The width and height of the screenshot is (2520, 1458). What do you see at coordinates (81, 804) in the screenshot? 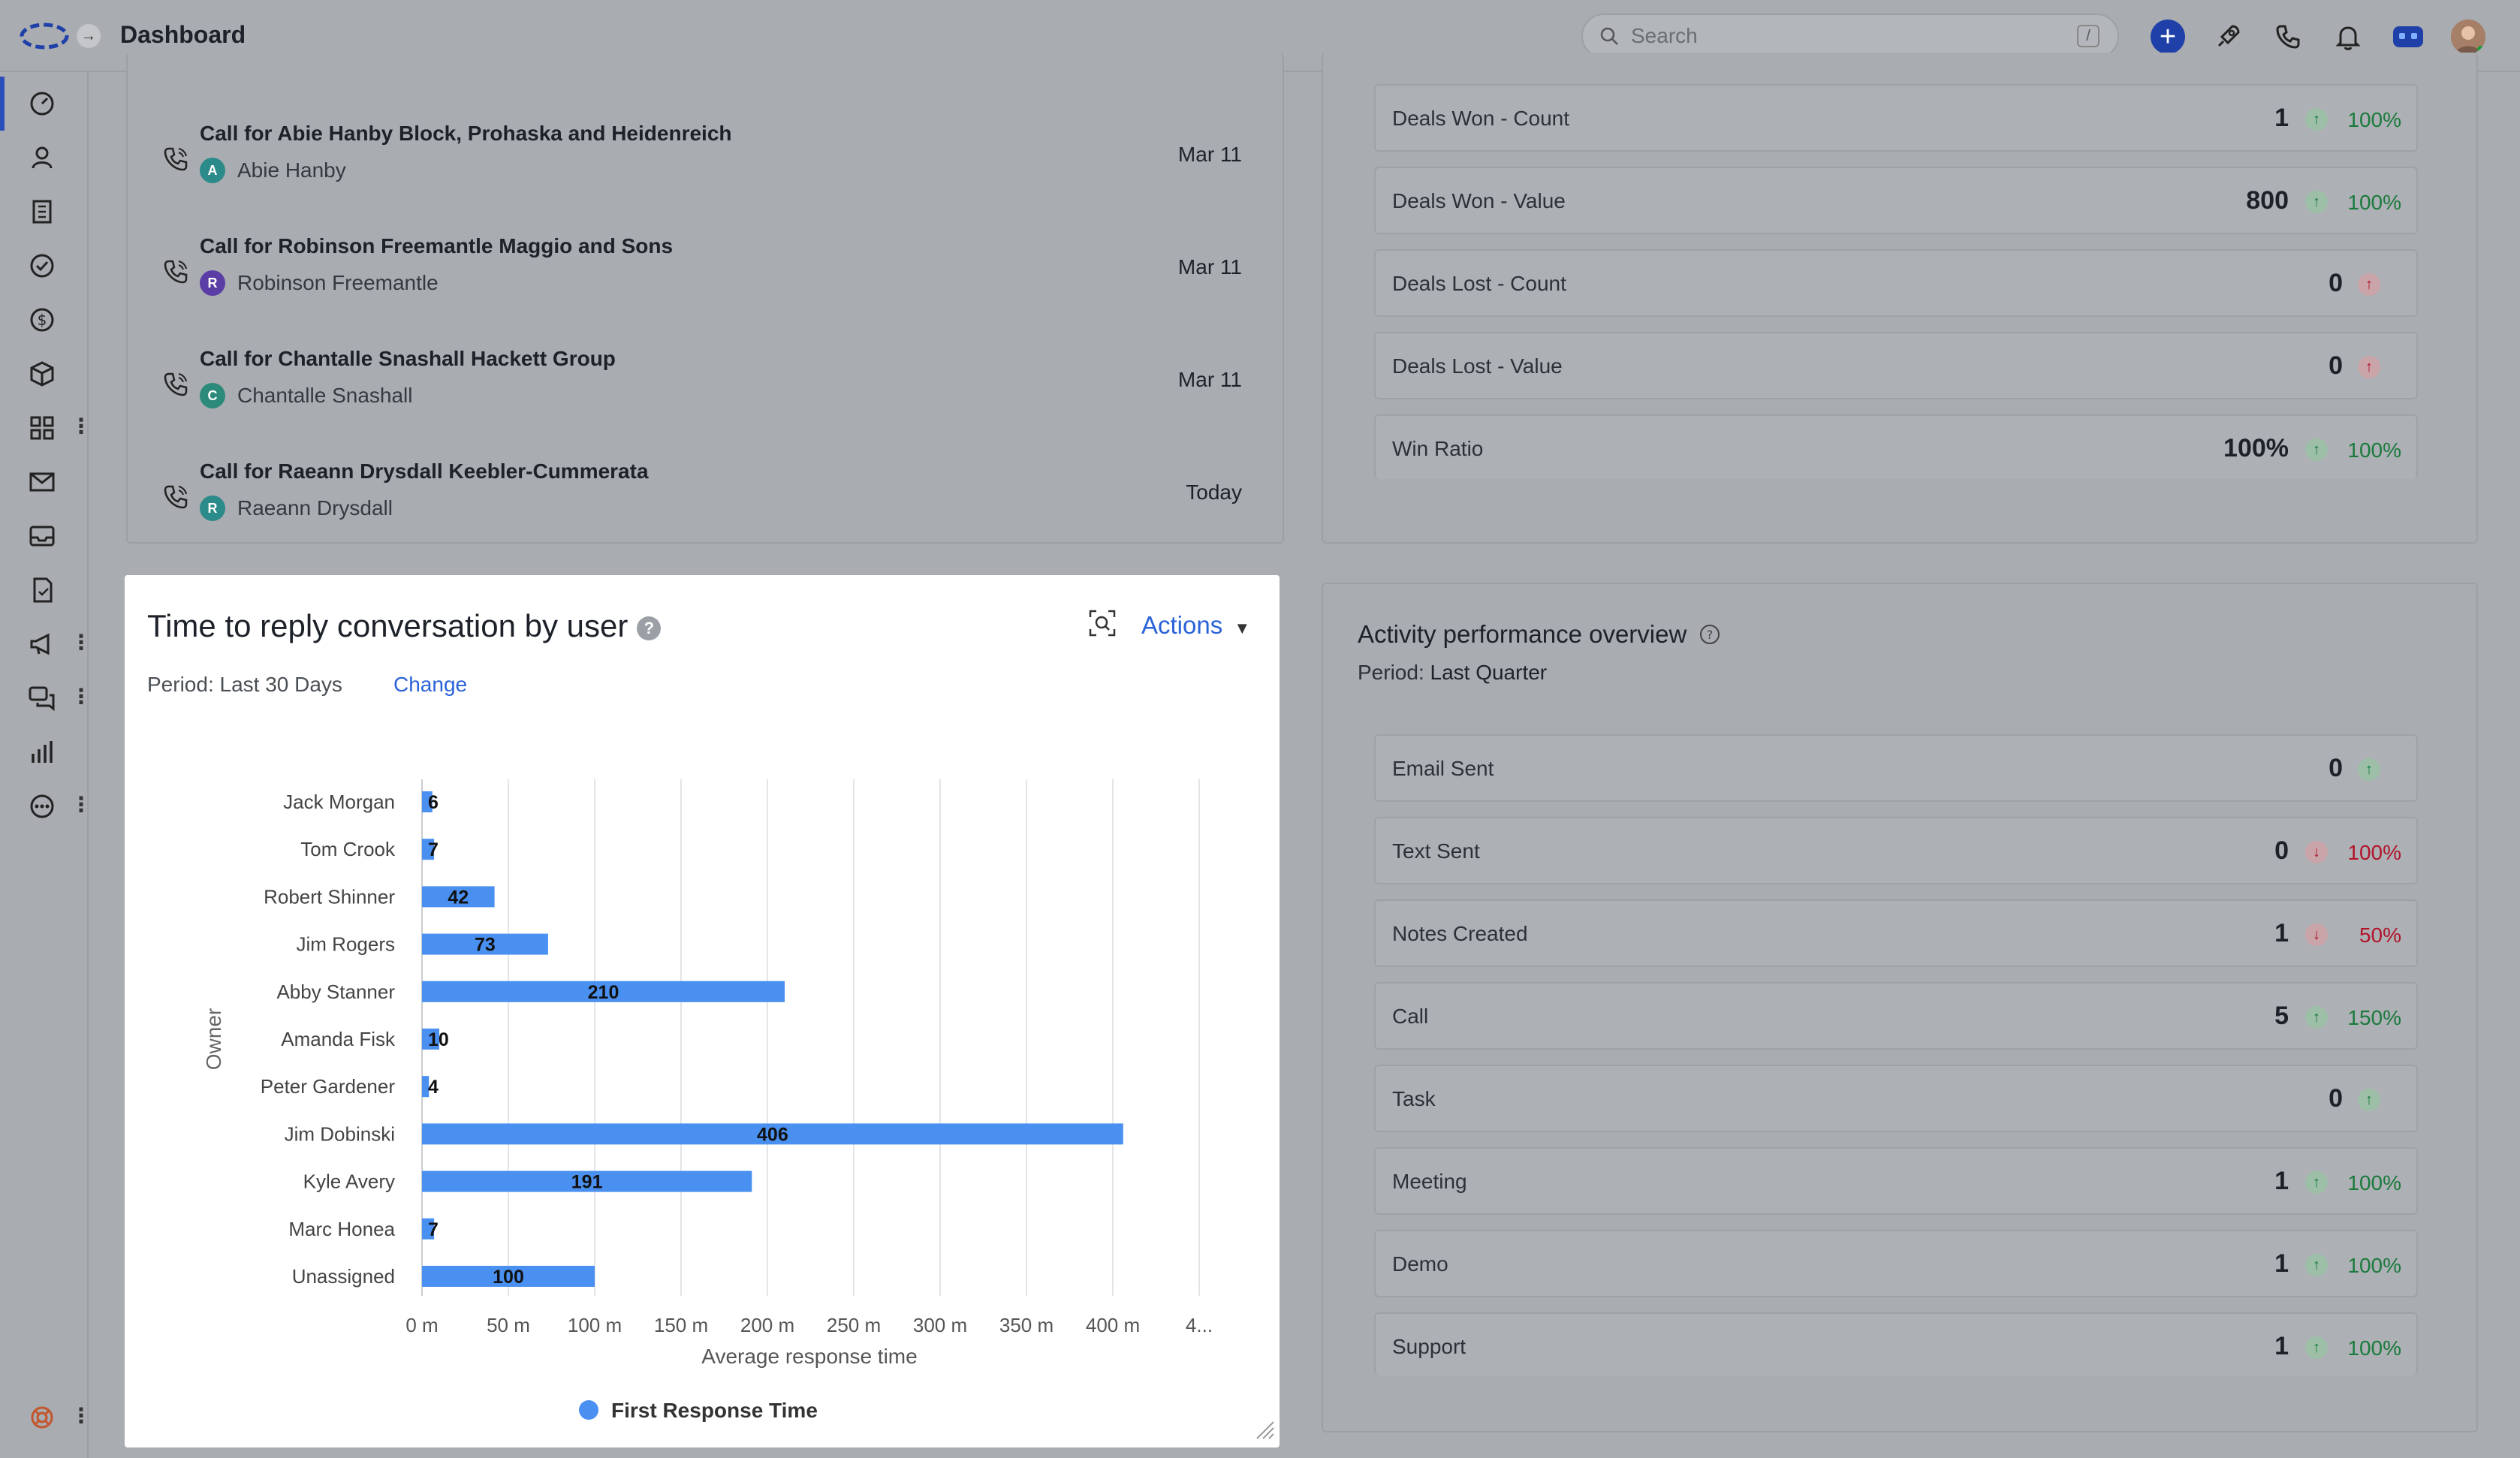
I see `more-menu-icon: ⋮` at bounding box center [81, 804].